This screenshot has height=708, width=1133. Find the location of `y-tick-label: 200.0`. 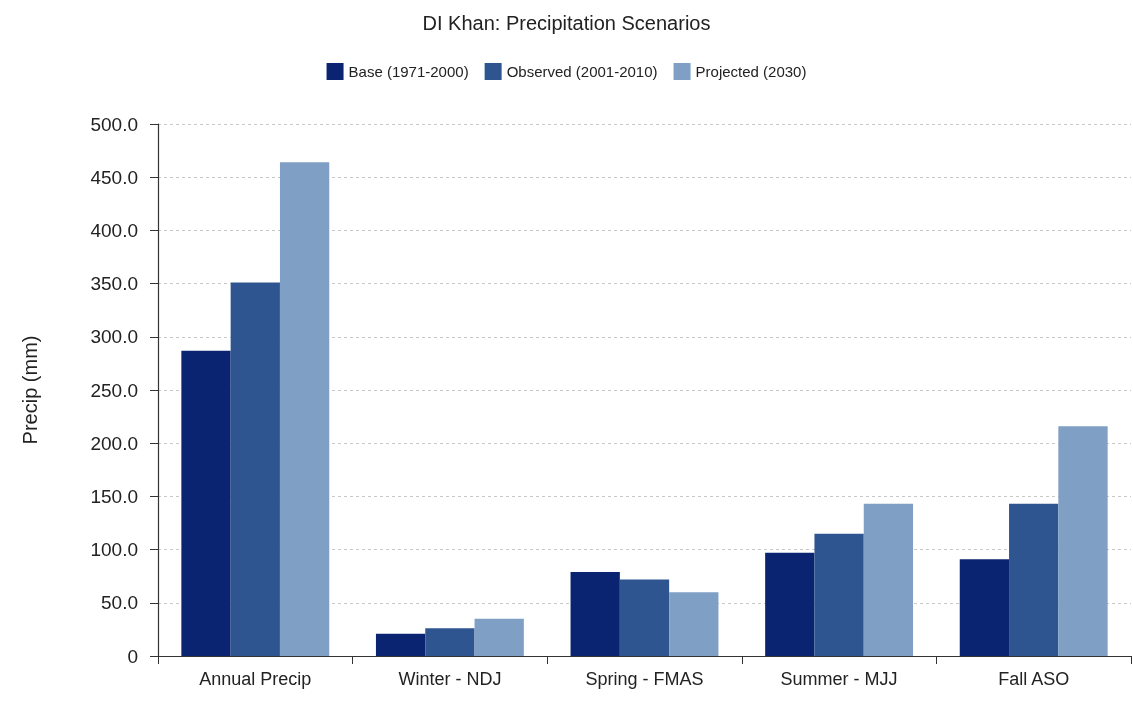

y-tick-label: 200.0 is located at coordinates (114, 443).